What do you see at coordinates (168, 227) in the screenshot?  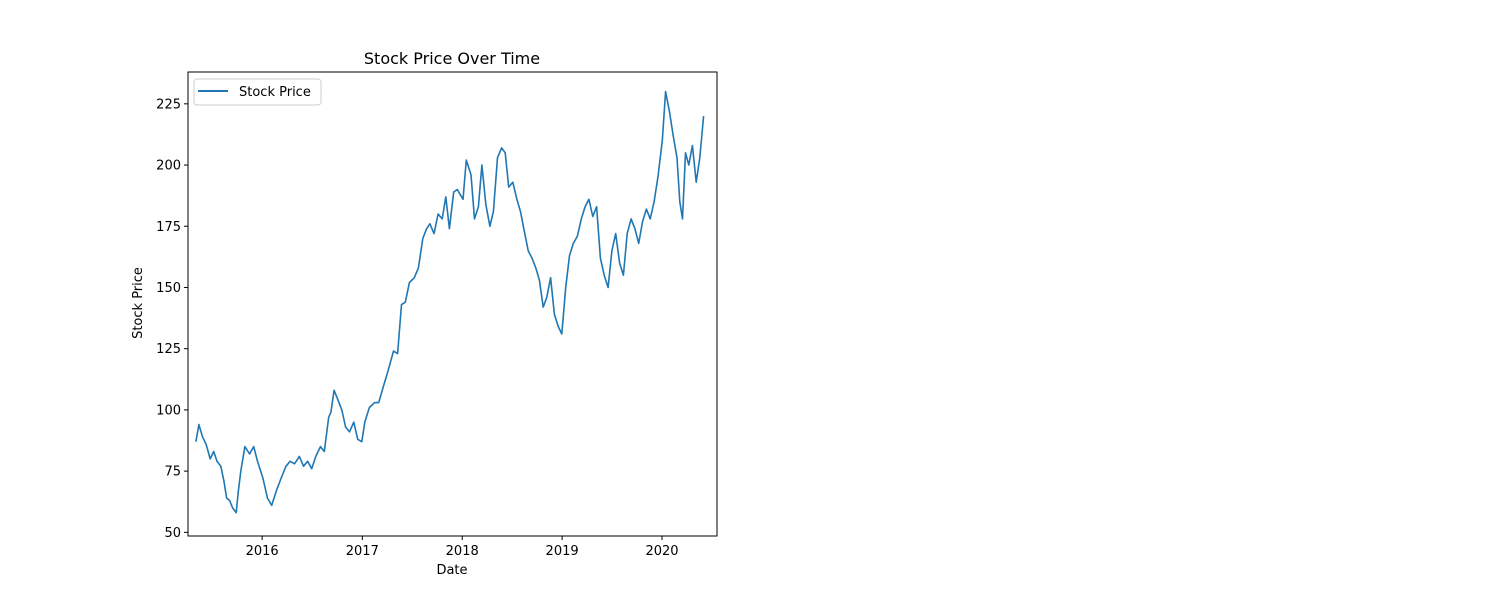 I see `y-tick-label: 175` at bounding box center [168, 227].